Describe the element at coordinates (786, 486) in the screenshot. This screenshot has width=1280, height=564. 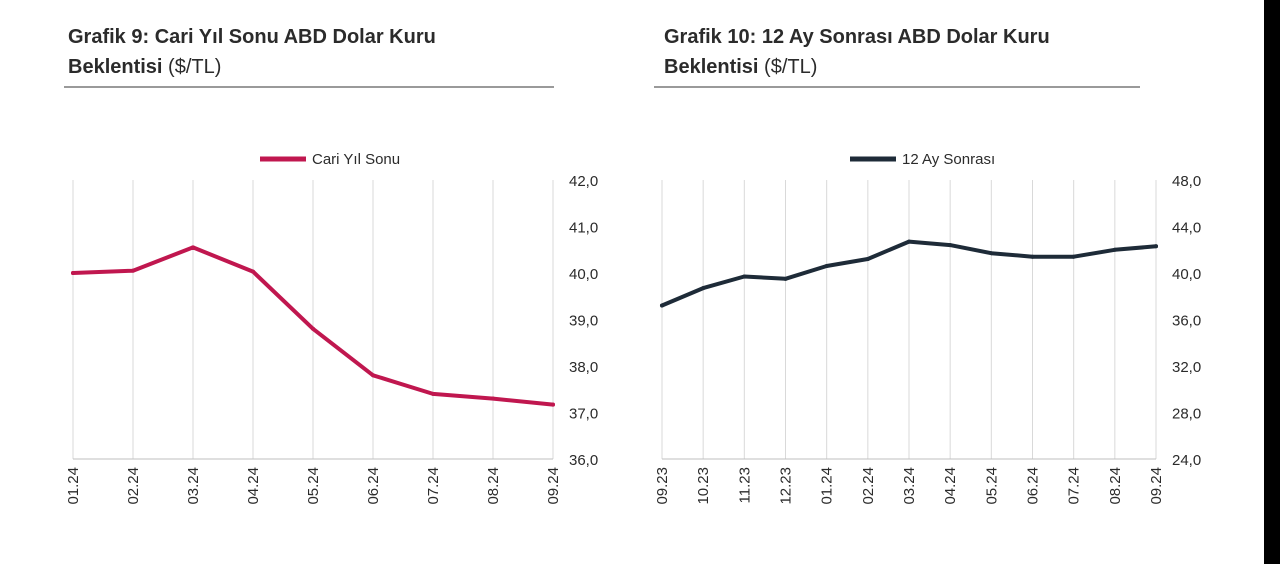
I see `x-tick-label: 12.23` at that location.